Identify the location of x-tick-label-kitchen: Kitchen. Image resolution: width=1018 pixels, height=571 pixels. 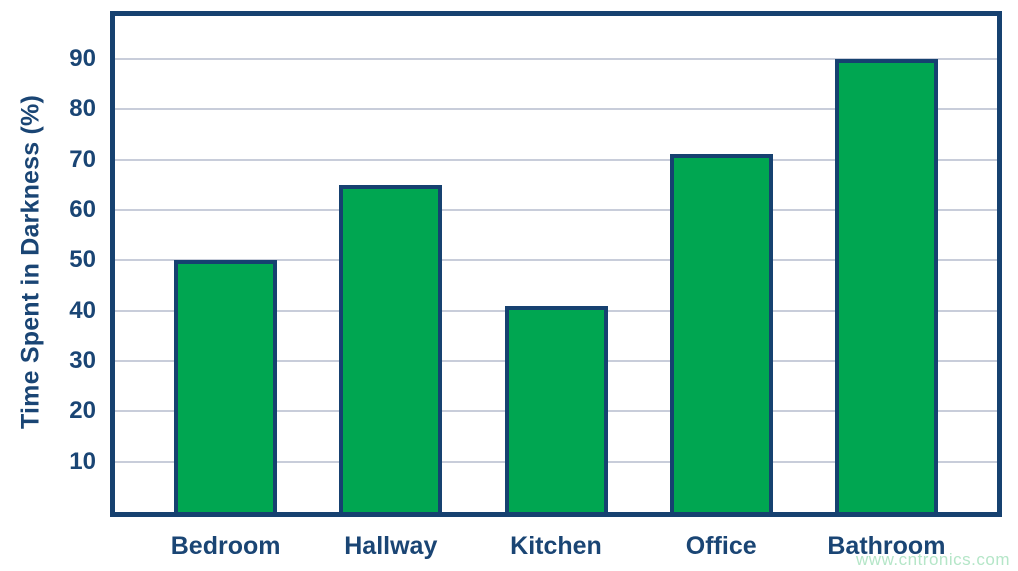
(556, 546).